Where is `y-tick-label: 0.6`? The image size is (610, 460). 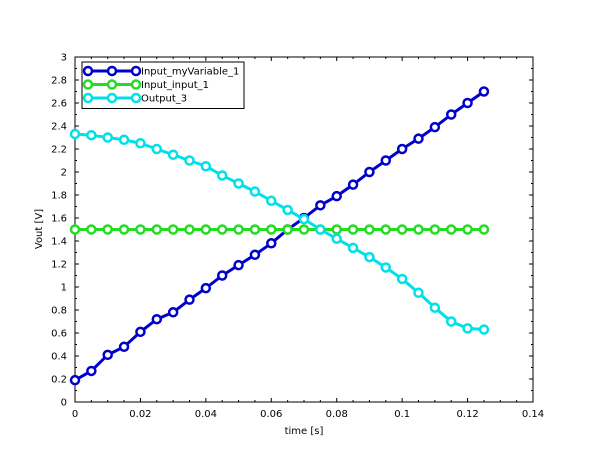 y-tick-label: 0.6 is located at coordinates (59, 334).